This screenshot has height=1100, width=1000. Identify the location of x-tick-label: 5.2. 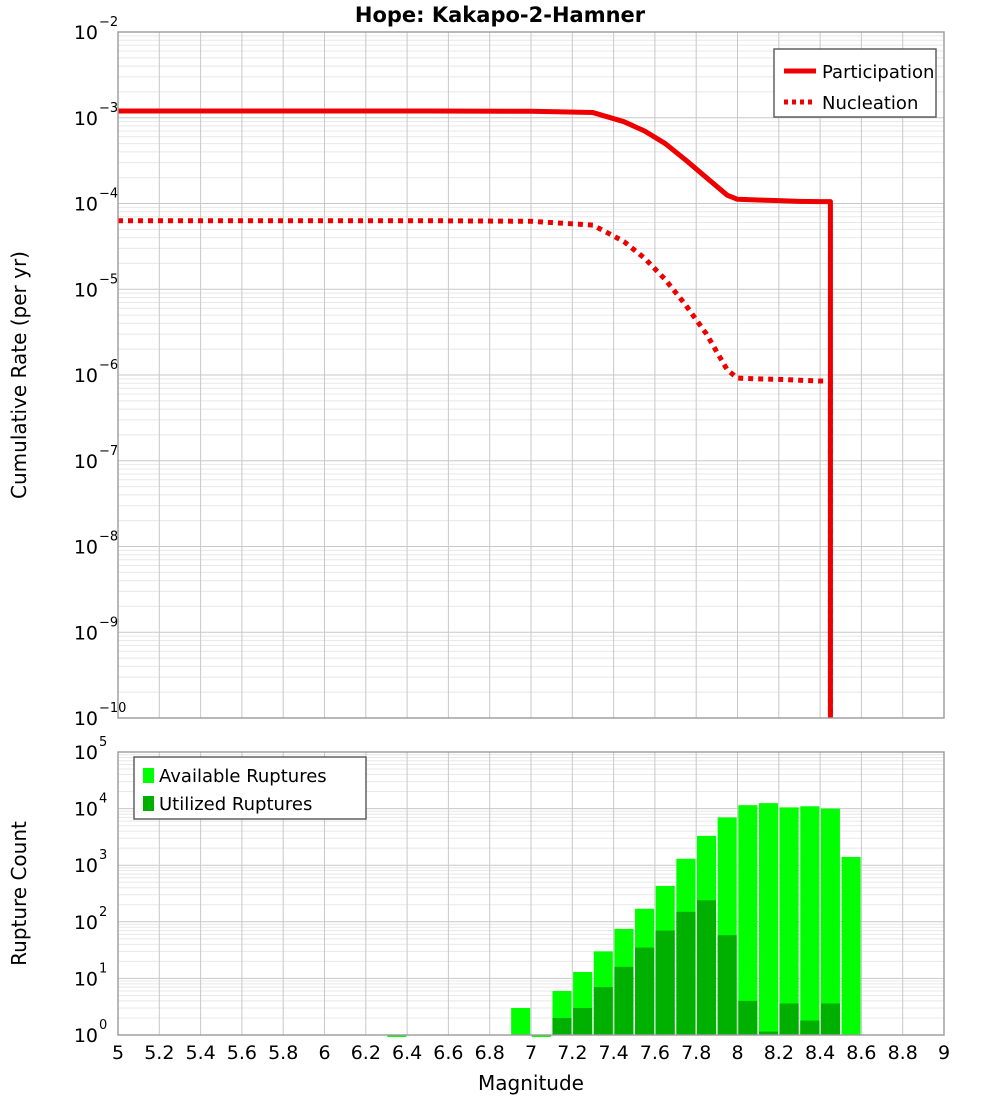
(159, 1053).